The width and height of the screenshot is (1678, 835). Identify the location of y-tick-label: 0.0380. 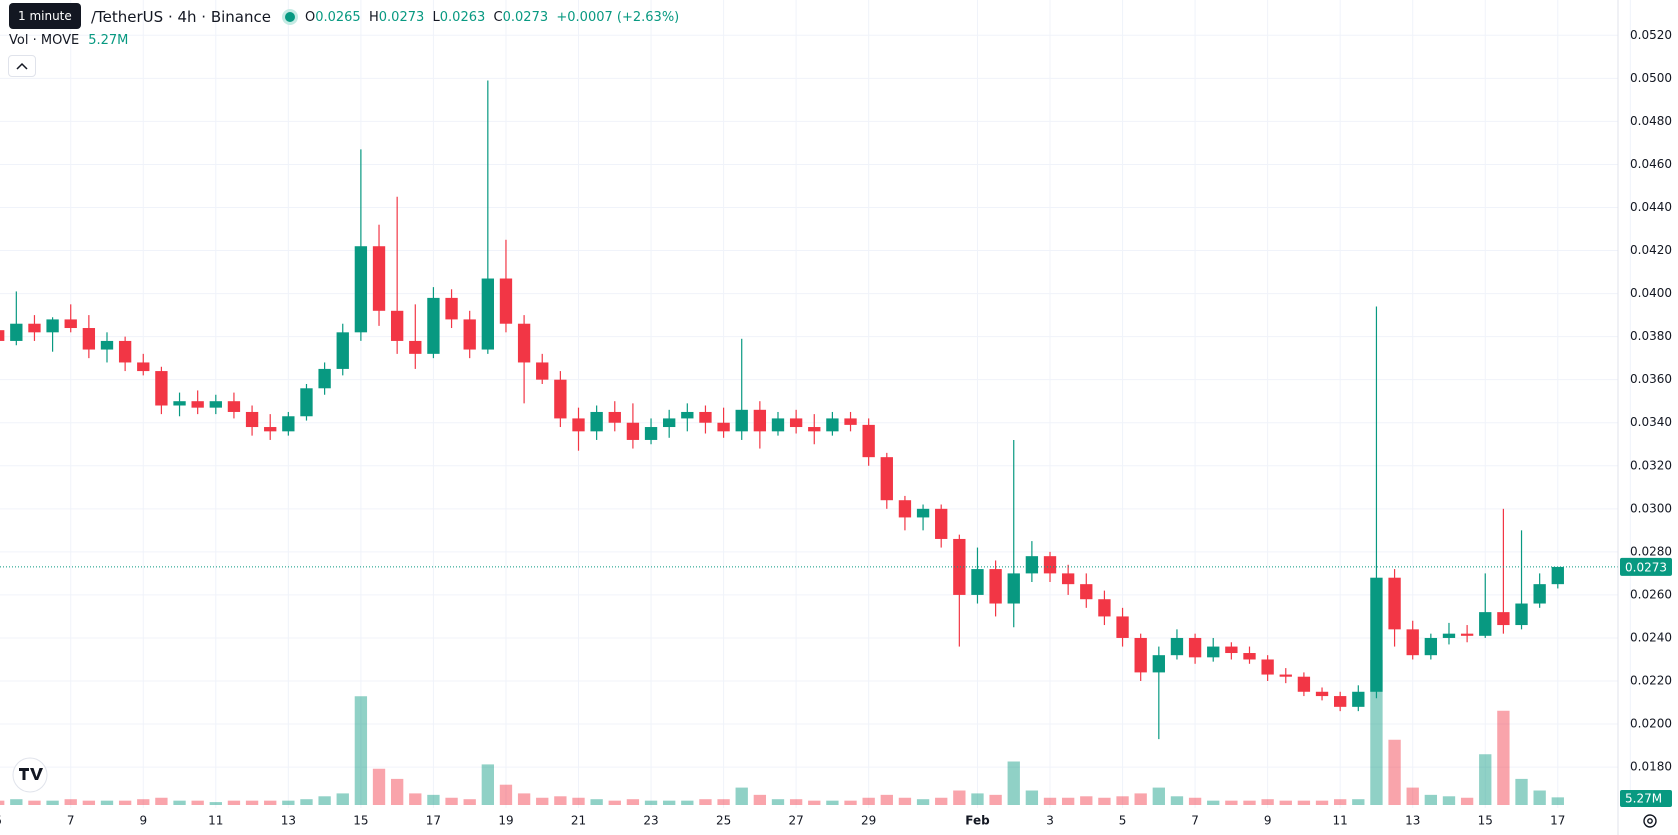
(1651, 336).